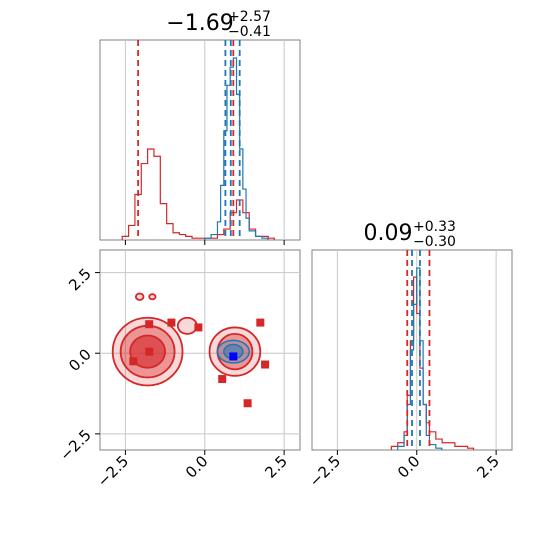 The width and height of the screenshot is (550, 550). I want to click on scatter2d-xtick-label-1: 0.0, so click(197, 467).